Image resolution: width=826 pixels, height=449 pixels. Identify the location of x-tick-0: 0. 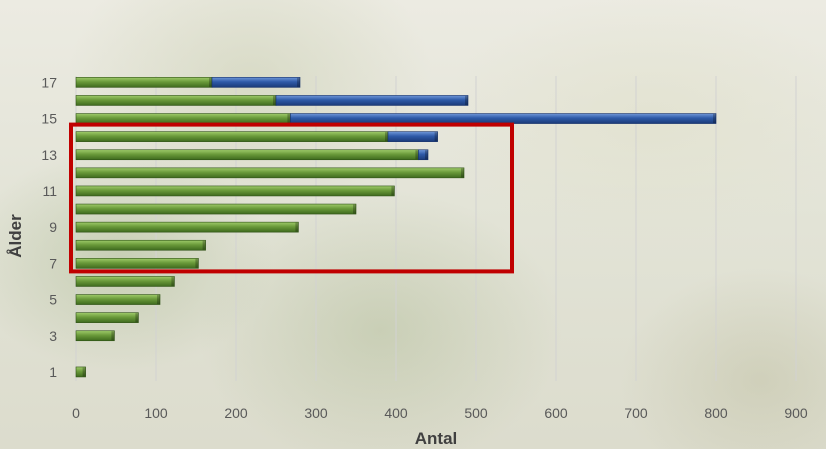
(76, 413).